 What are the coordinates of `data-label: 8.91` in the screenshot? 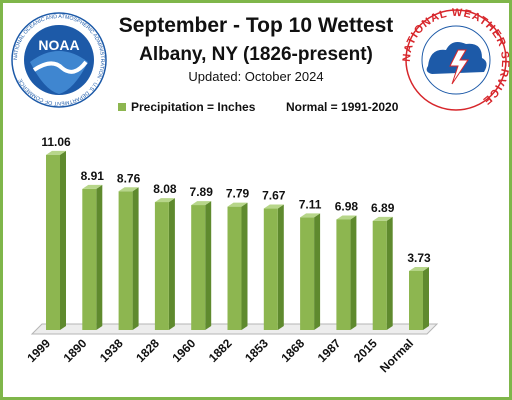 It's located at (93, 176).